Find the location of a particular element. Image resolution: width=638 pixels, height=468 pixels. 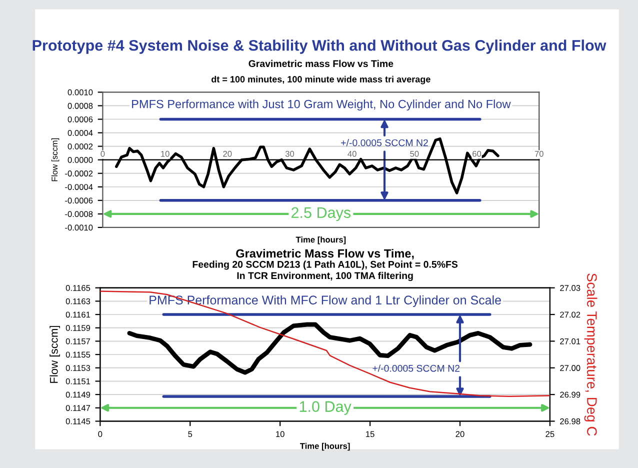

y-tick-label: 0.1145 is located at coordinates (78, 421).